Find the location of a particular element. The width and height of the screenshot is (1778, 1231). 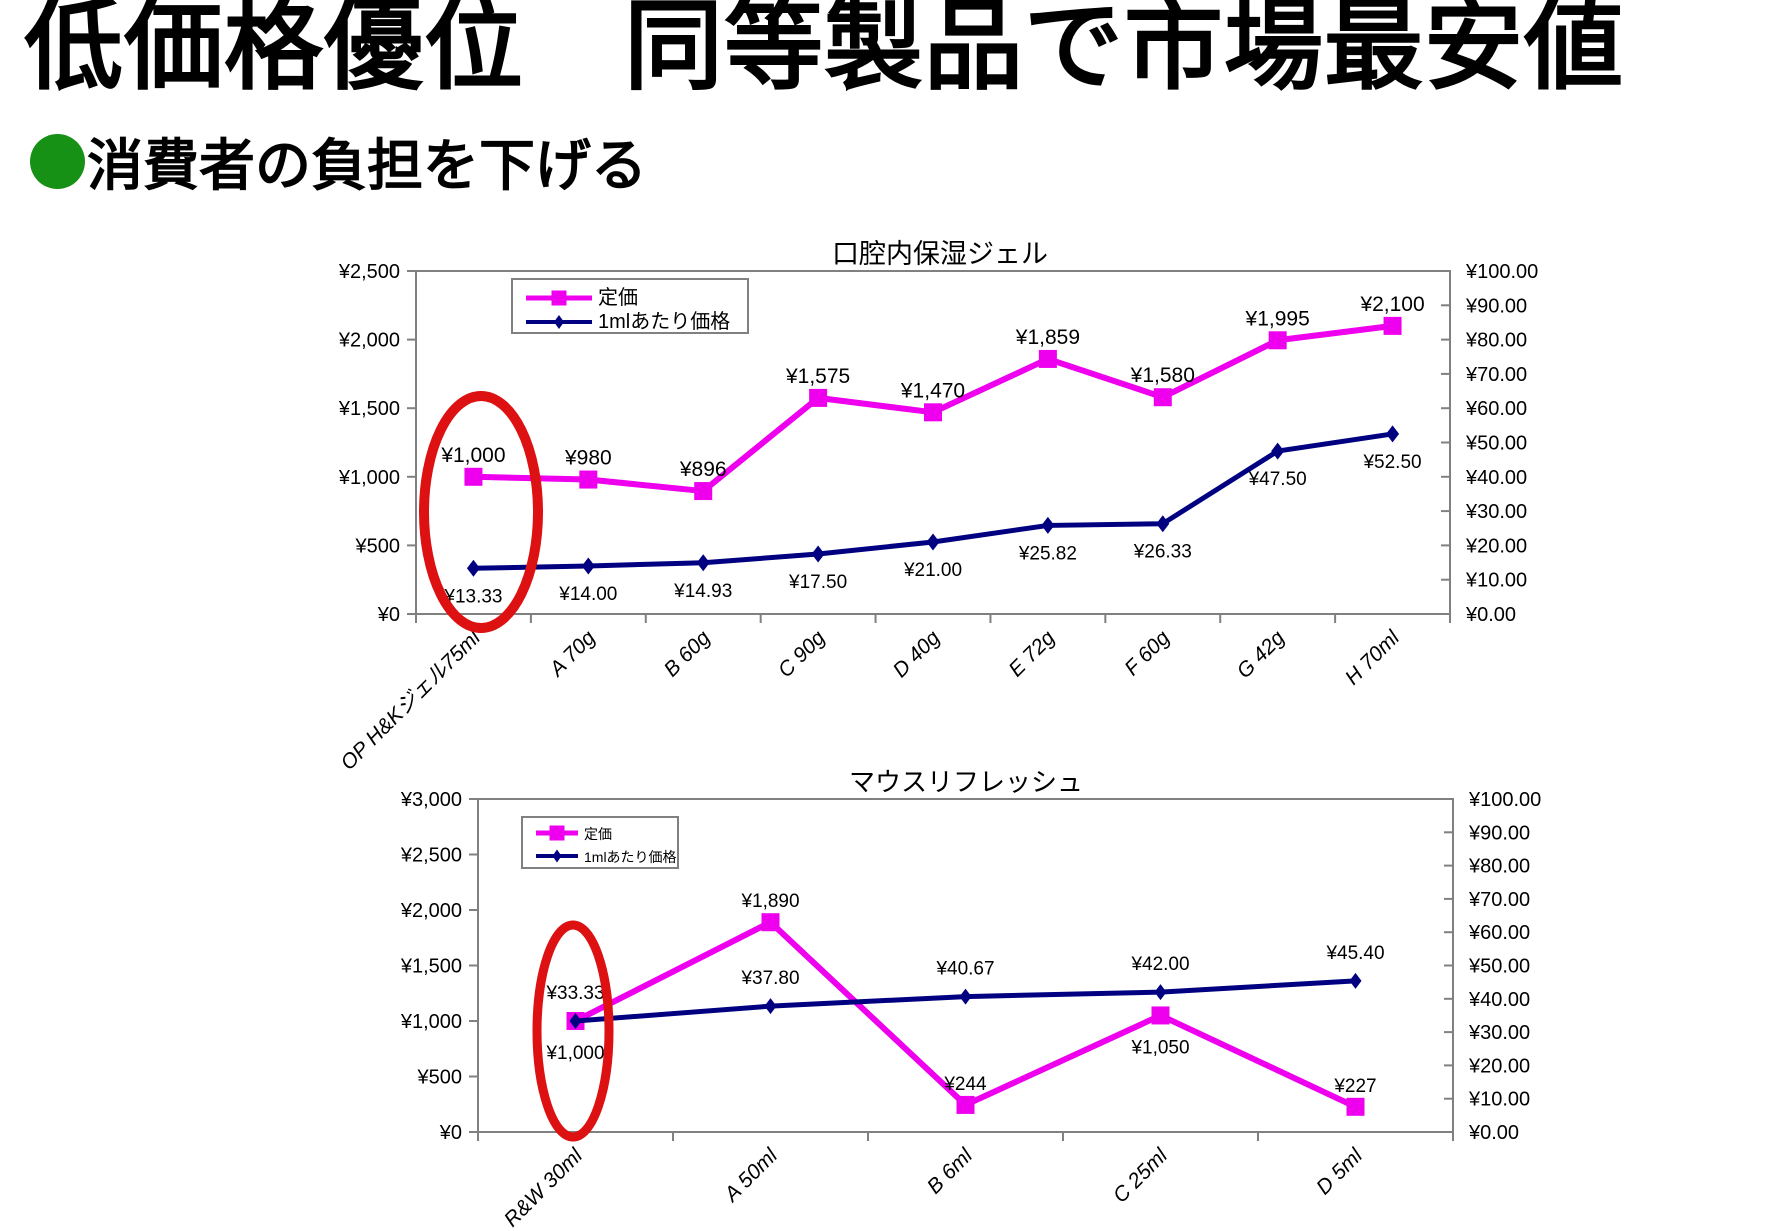

category-label: B 60g is located at coordinates (687, 653).